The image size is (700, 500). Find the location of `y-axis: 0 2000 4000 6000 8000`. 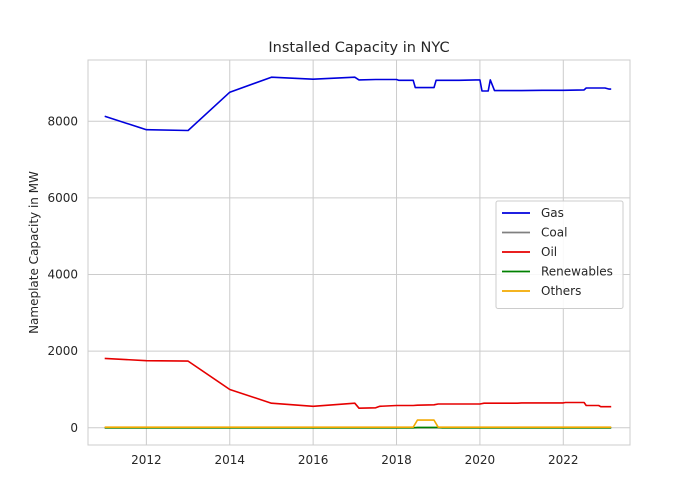

y-axis: 0 2000 4000 6000 8000 is located at coordinates (62, 274).